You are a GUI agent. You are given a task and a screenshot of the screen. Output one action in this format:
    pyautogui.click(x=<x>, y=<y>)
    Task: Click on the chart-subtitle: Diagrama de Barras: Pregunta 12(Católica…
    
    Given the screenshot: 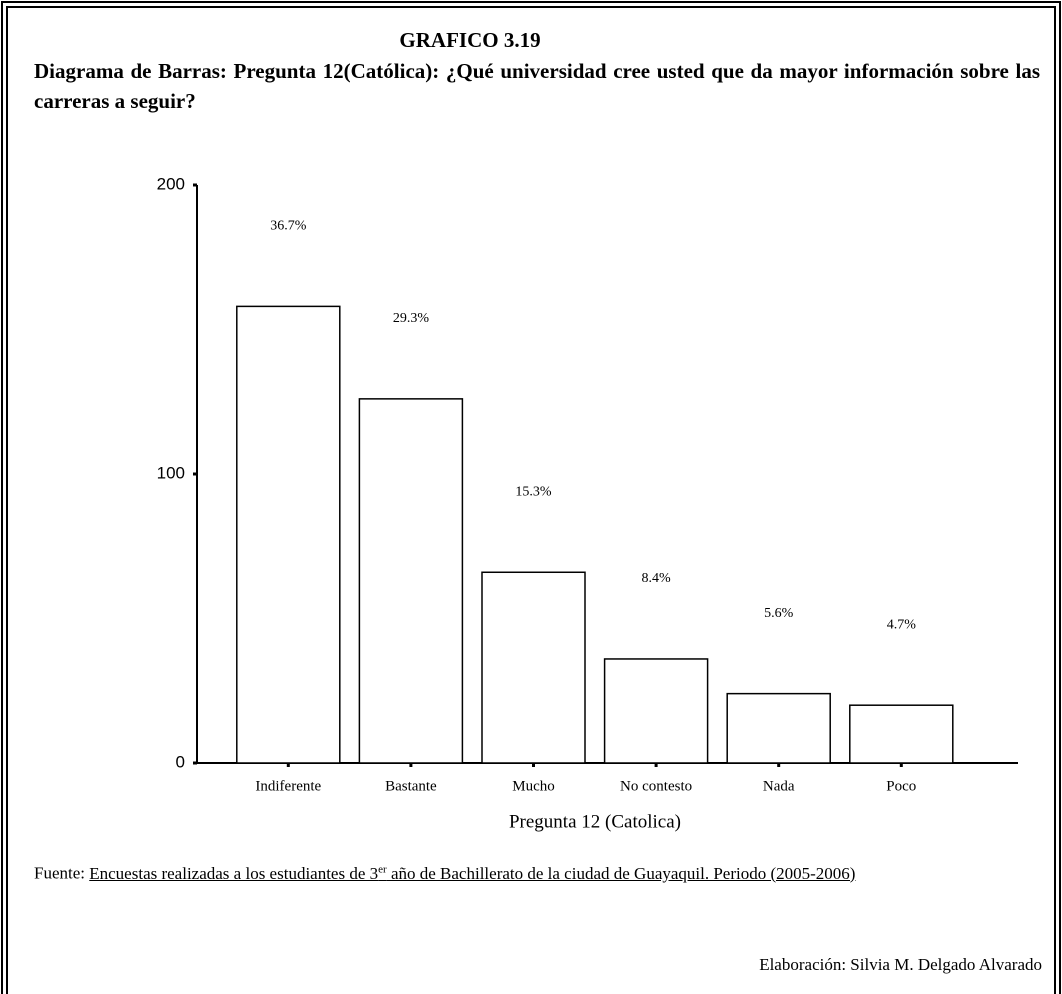 What is the action you would take?
    pyautogui.click(x=537, y=86)
    